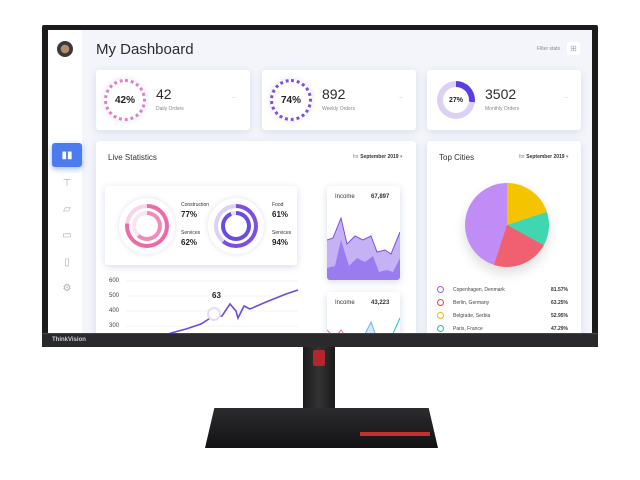  What do you see at coordinates (559, 290) in the screenshot?
I see `city-value: 81.57%` at bounding box center [559, 290].